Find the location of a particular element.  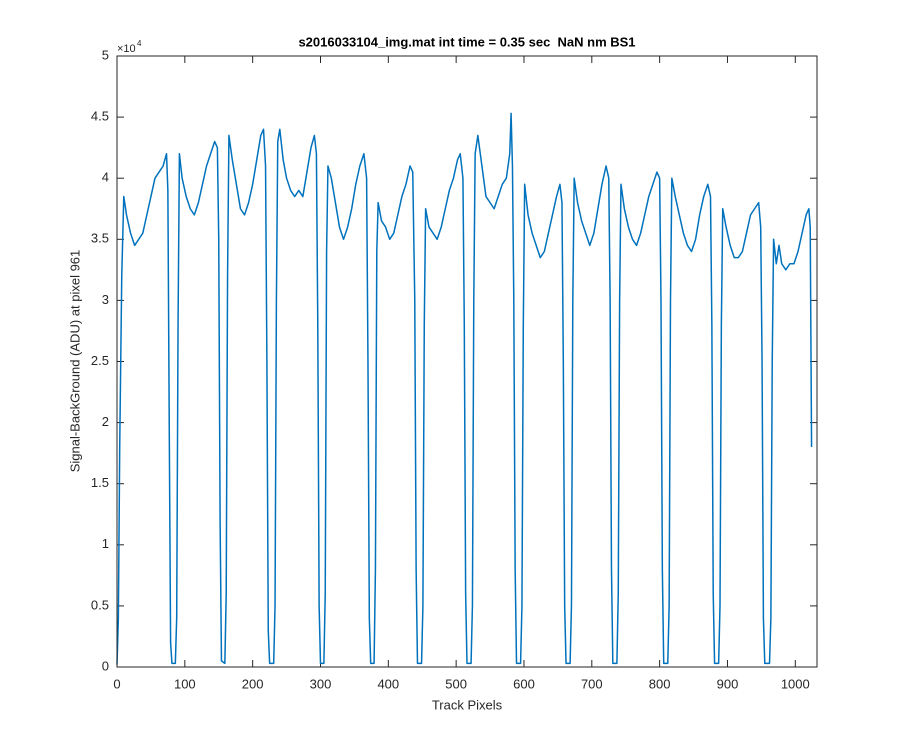

y-tick-label: 1.5 is located at coordinates (100, 482).